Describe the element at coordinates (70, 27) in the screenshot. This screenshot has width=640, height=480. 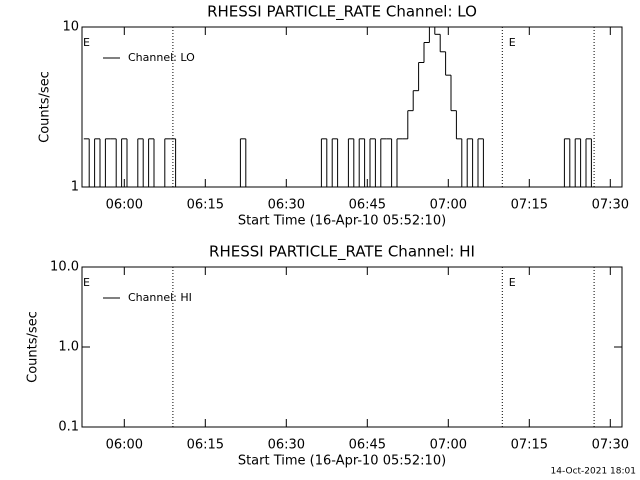
I see `y-tick-label: 10` at that location.